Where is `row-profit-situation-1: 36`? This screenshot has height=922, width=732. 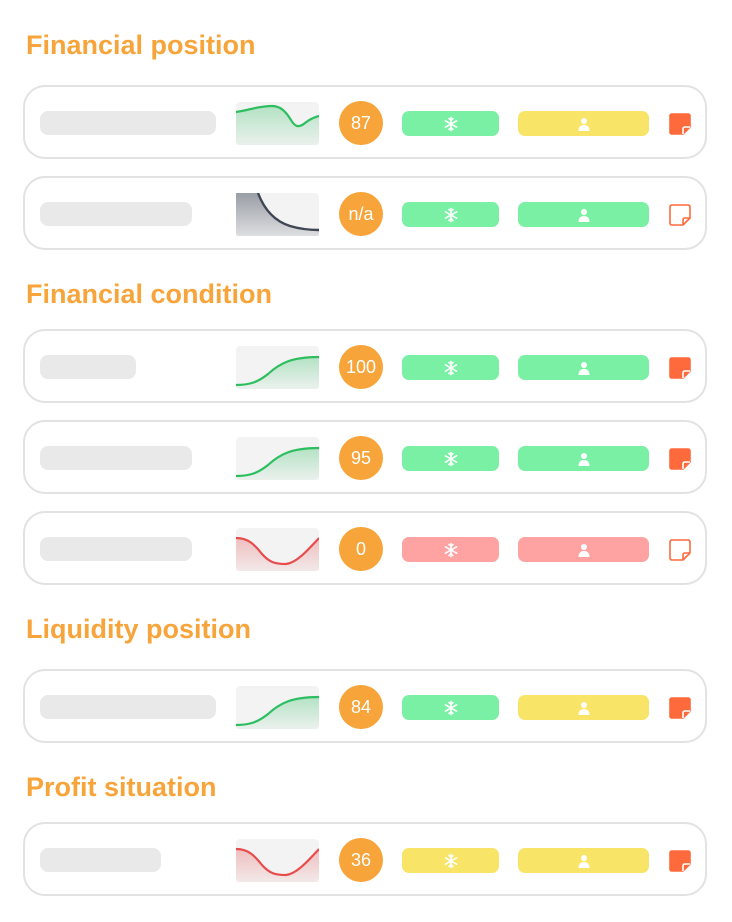
row-profit-situation-1: 36 is located at coordinates (365, 859).